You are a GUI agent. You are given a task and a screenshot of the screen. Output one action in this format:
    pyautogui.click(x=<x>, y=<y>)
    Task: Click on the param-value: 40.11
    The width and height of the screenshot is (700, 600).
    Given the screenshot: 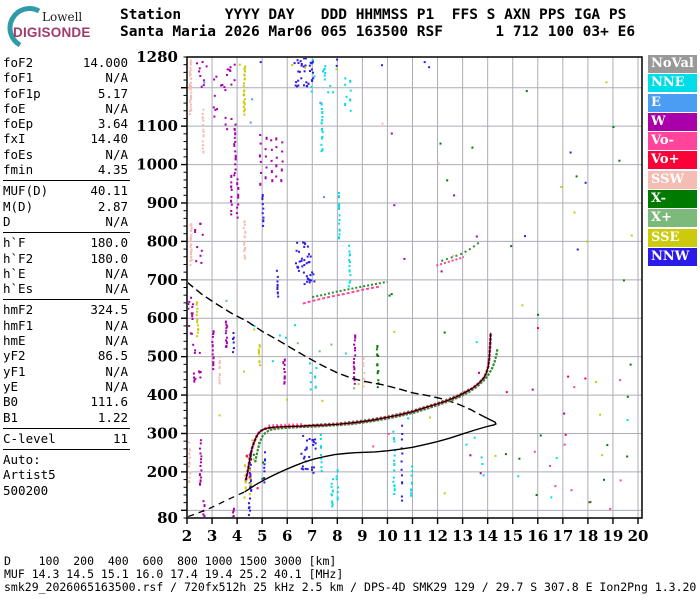 What is the action you would take?
    pyautogui.click(x=109, y=191)
    